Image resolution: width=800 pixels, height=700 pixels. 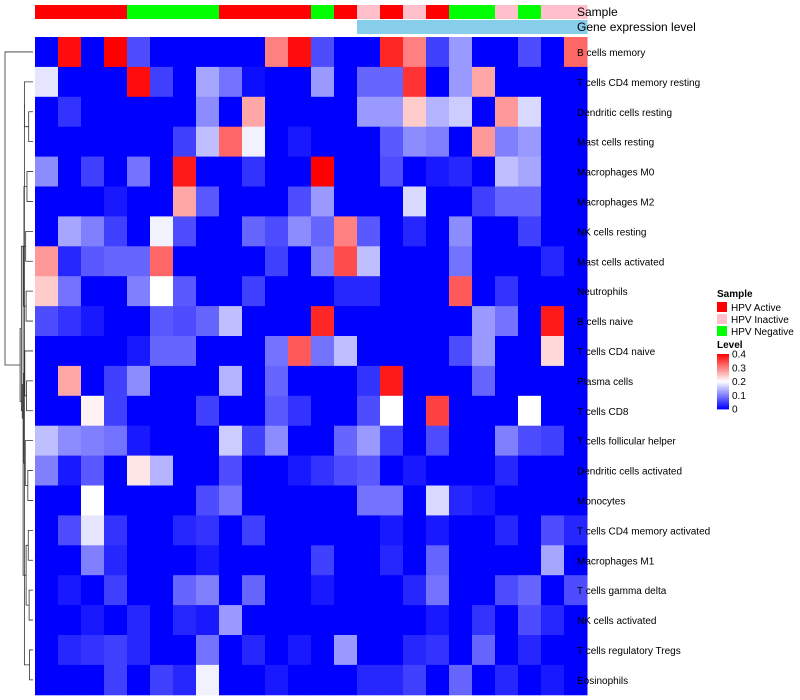 What do you see at coordinates (731, 378) in the screenshot?
I see `legend-level: Level 0.4 0.3 0.2 0.1 0` at bounding box center [731, 378].